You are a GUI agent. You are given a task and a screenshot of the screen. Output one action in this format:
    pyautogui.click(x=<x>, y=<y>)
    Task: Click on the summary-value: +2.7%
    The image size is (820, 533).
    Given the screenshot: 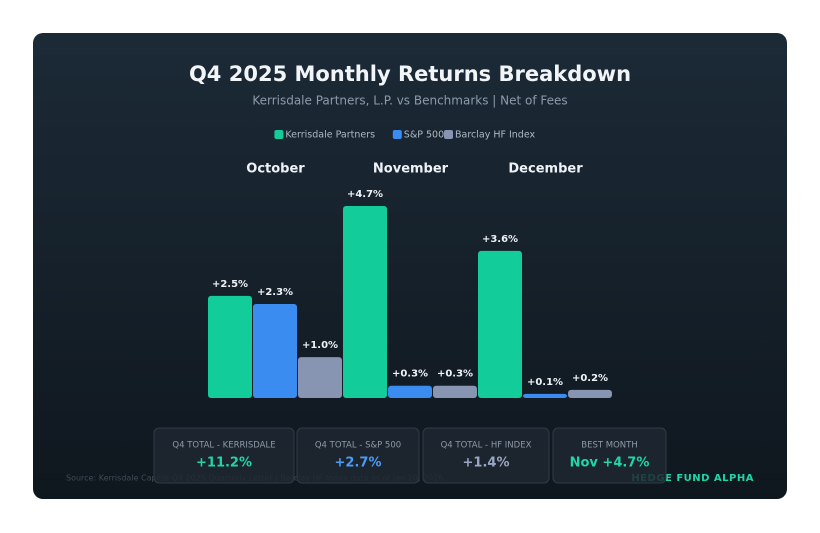 What is the action you would take?
    pyautogui.click(x=358, y=463)
    